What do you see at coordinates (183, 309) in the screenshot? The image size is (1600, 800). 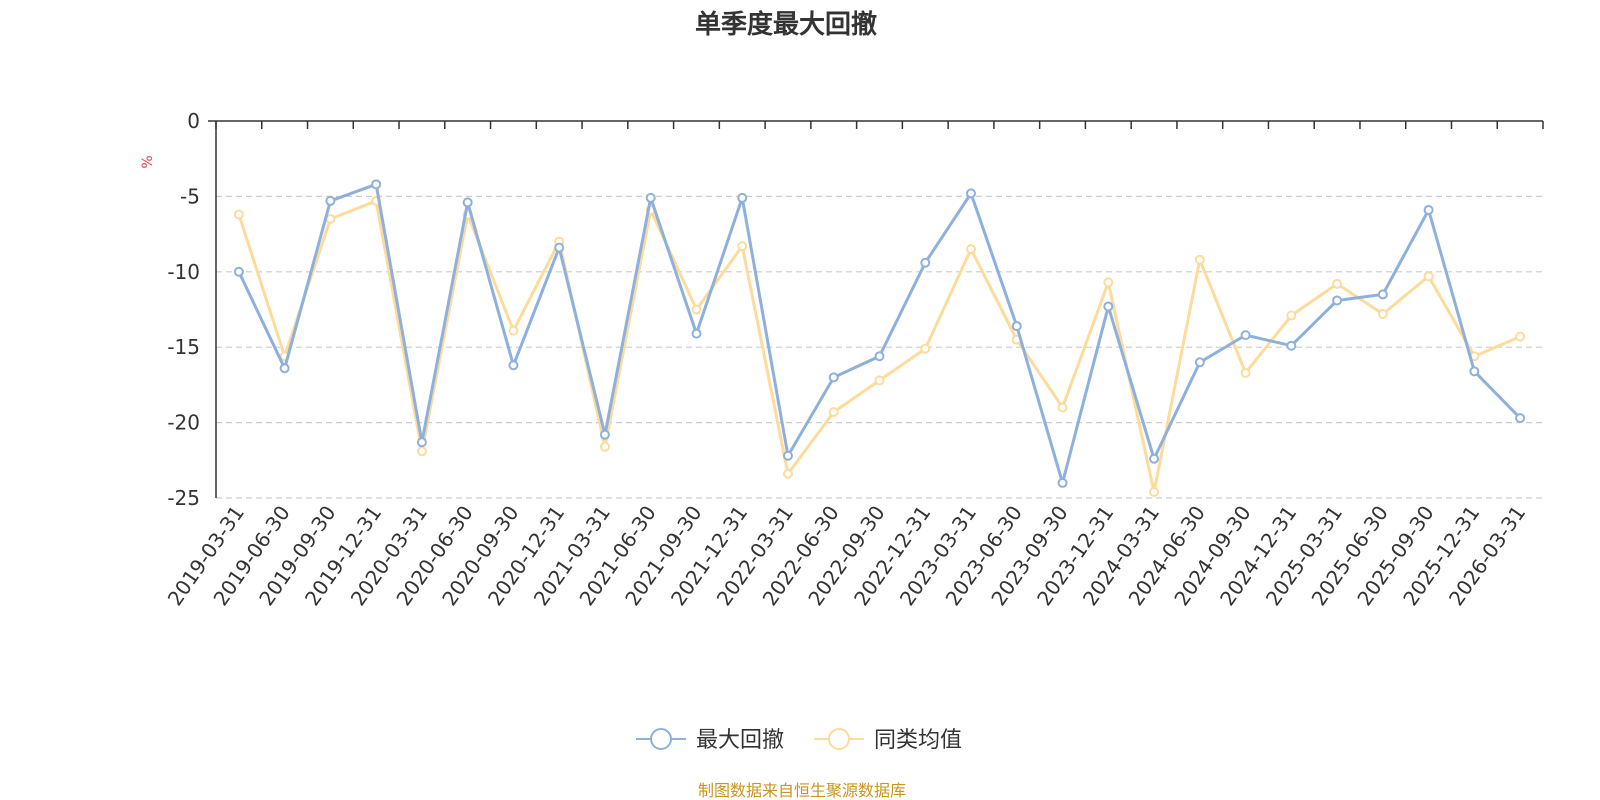 I see `y-tick-labels: 0 -5 -10 -15 -20 -25` at bounding box center [183, 309].